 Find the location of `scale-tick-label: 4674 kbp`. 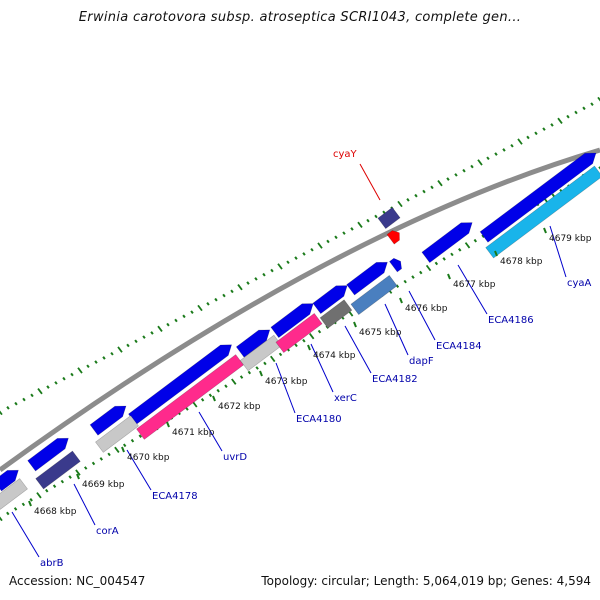

scale-tick-label: 4674 kbp is located at coordinates (334, 356).